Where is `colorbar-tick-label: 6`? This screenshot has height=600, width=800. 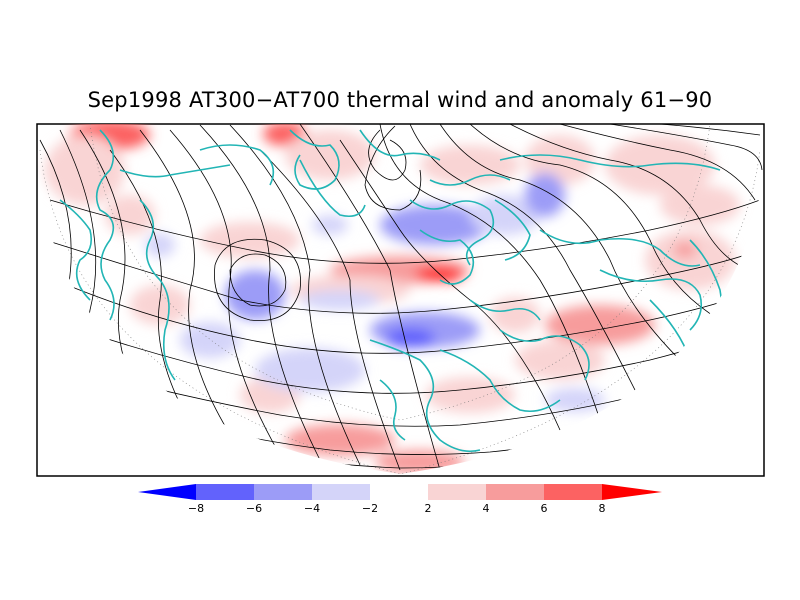 colorbar-tick-label: 6 is located at coordinates (544, 508).